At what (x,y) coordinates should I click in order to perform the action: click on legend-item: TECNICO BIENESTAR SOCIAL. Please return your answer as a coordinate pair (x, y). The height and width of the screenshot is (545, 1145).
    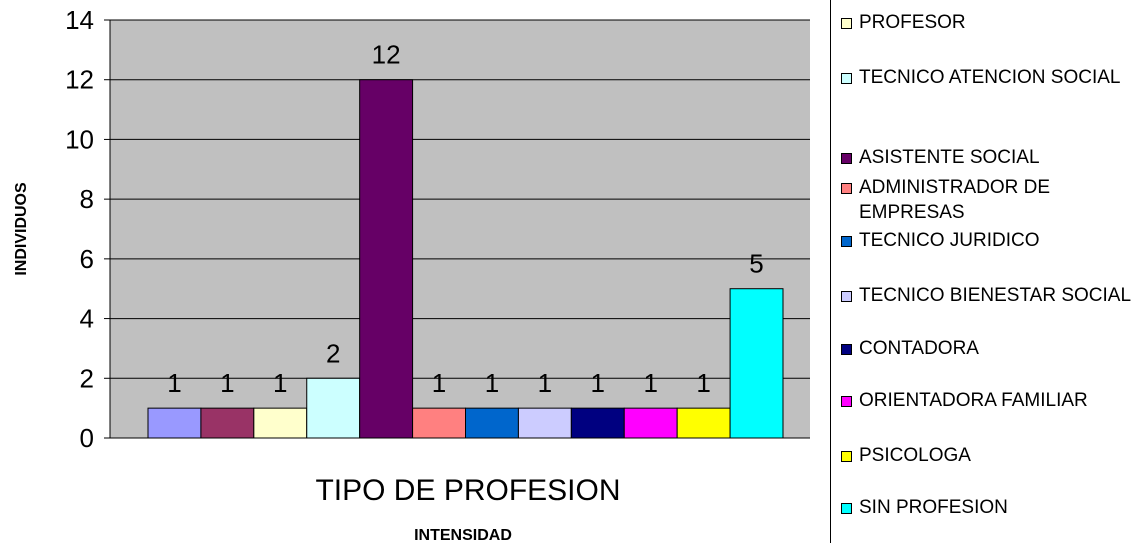
    Looking at the image, I should click on (991, 295).